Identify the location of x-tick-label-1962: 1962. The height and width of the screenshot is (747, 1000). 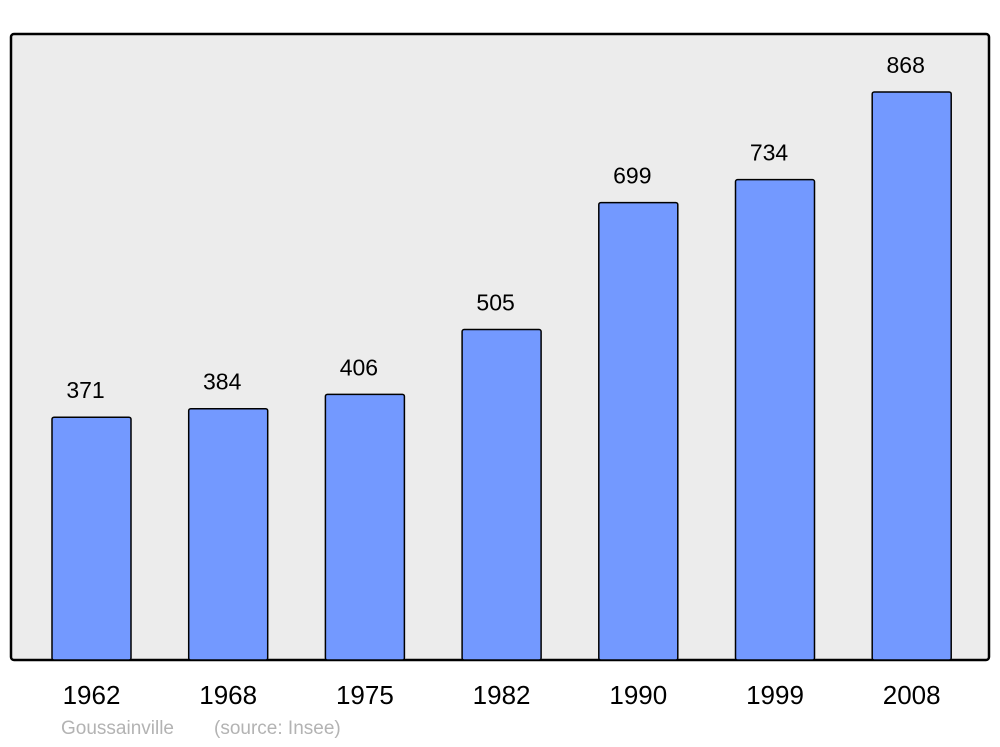
(92, 695).